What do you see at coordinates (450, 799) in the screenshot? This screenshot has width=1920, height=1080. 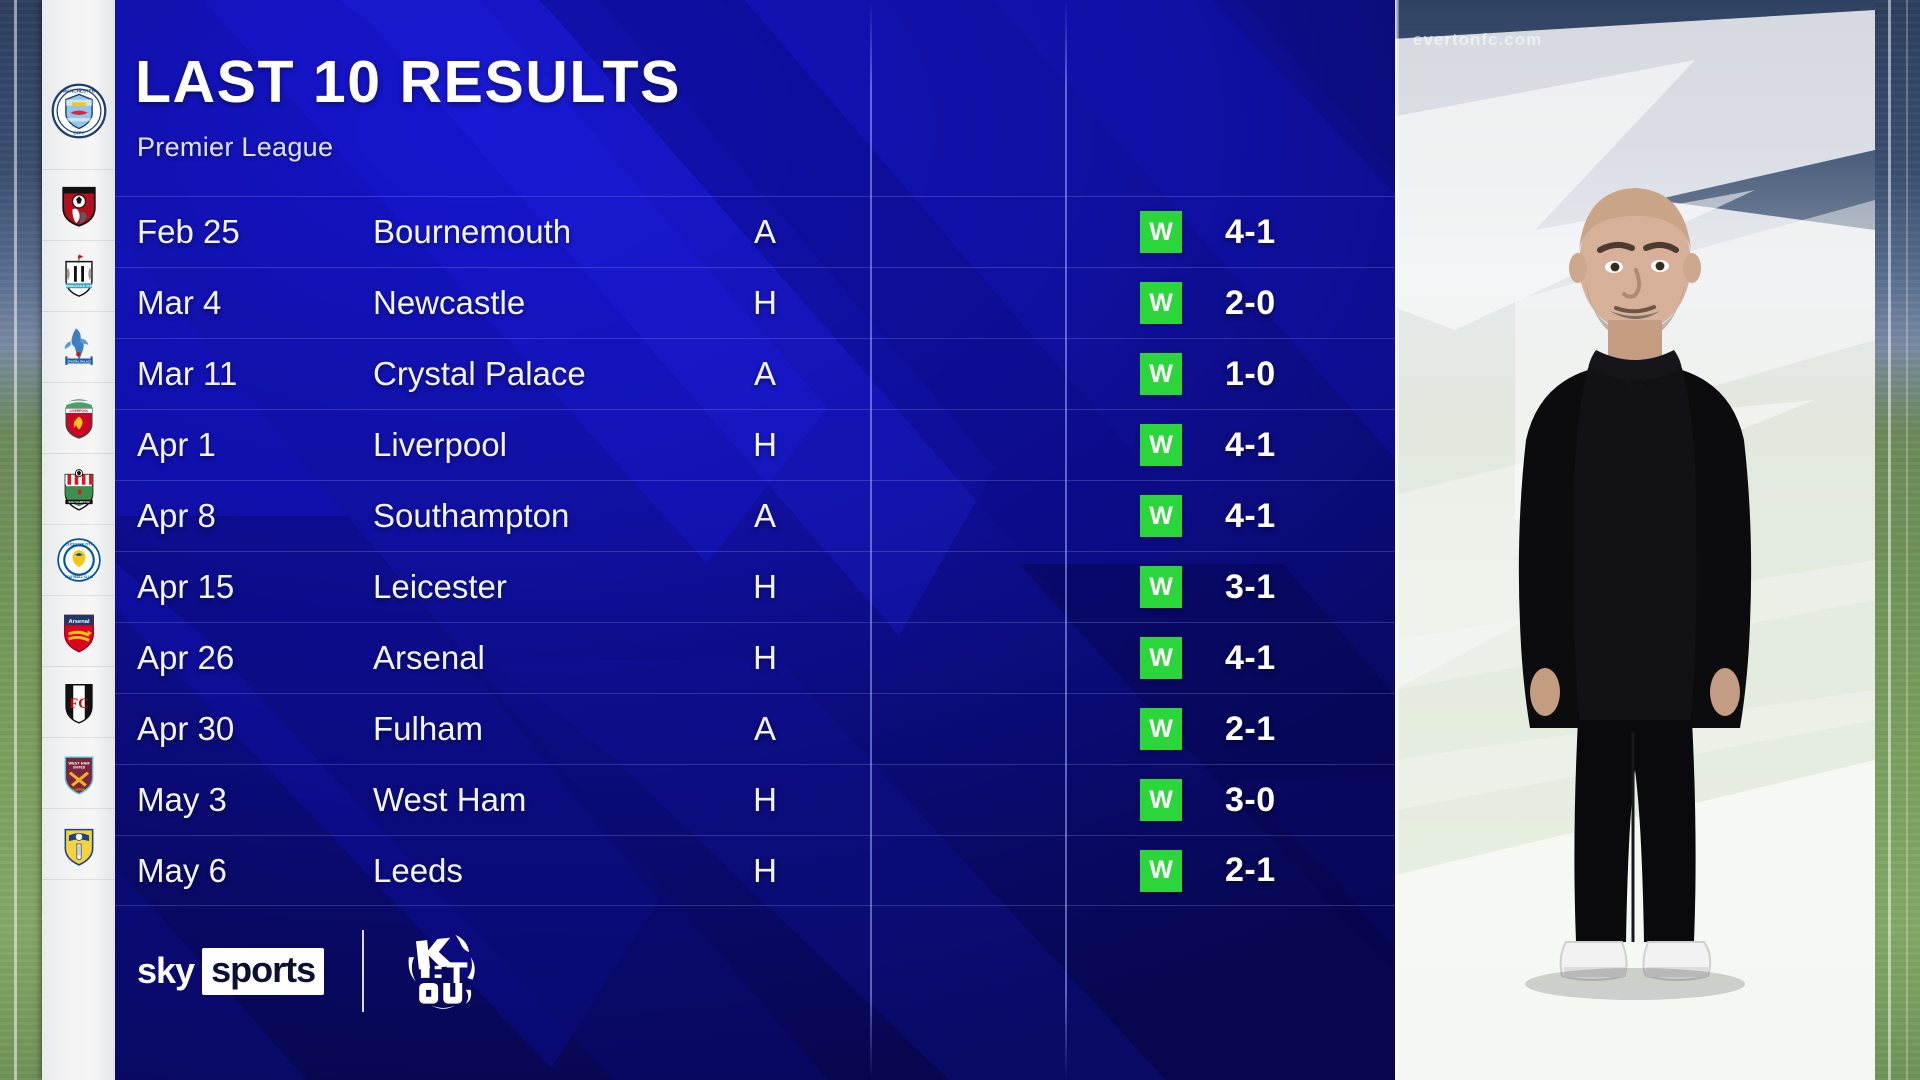 I see `cell-opponent: West Ham` at bounding box center [450, 799].